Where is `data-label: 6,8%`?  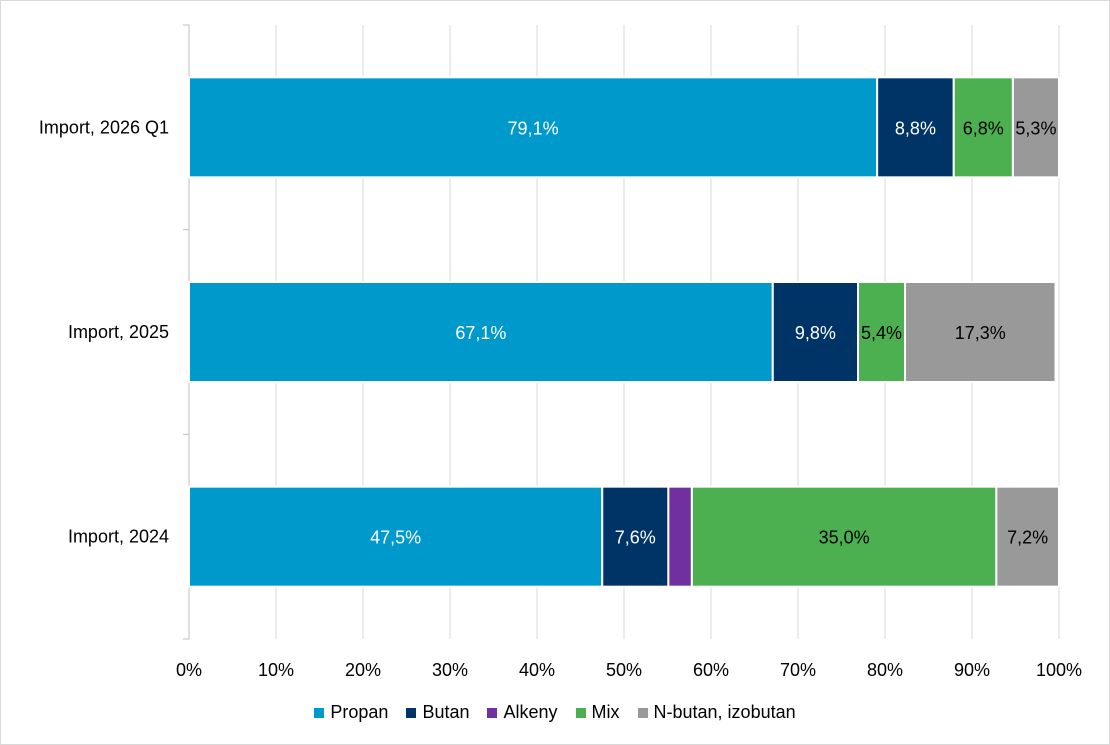 data-label: 6,8% is located at coordinates (983, 128).